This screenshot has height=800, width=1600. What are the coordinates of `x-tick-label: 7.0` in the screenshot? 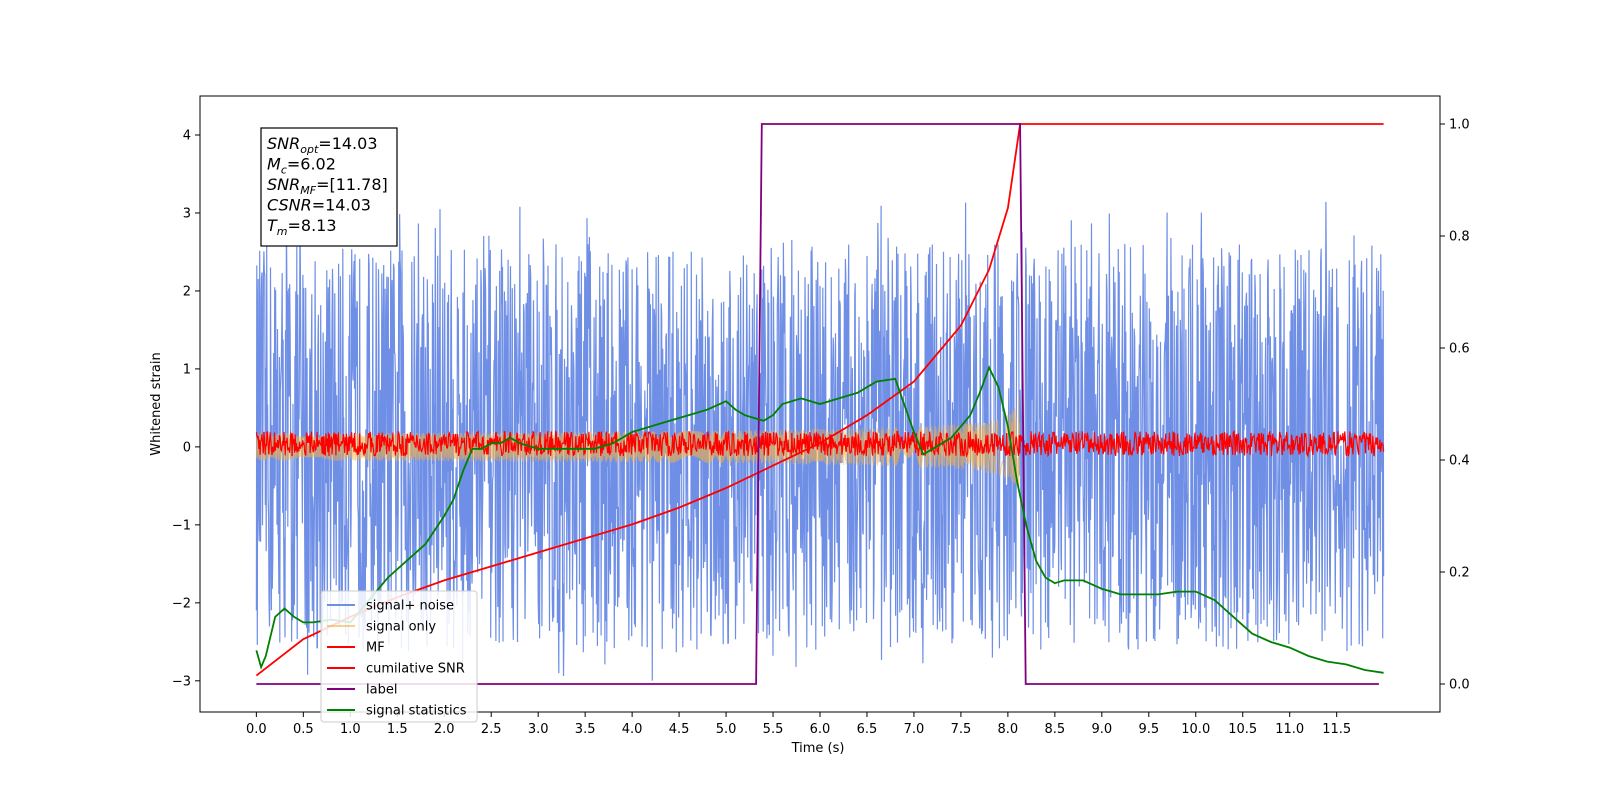 It's located at (914, 729).